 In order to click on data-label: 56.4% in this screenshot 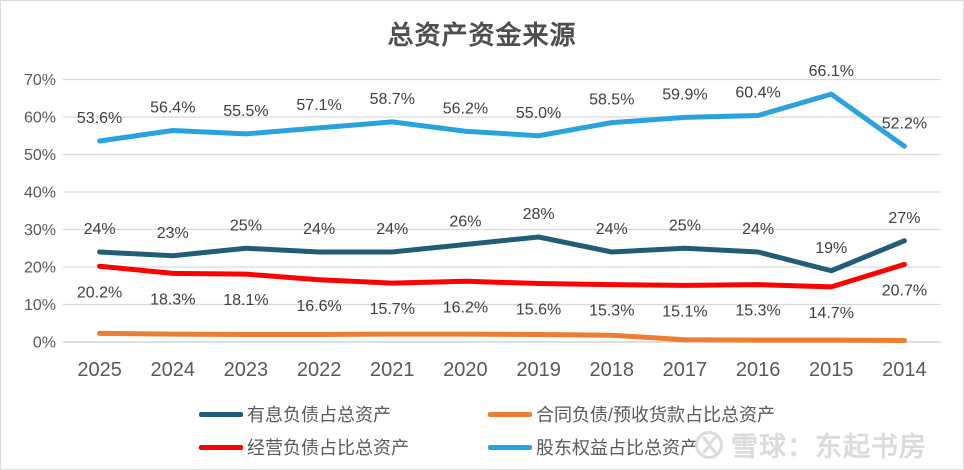, I will do `click(172, 108)`.